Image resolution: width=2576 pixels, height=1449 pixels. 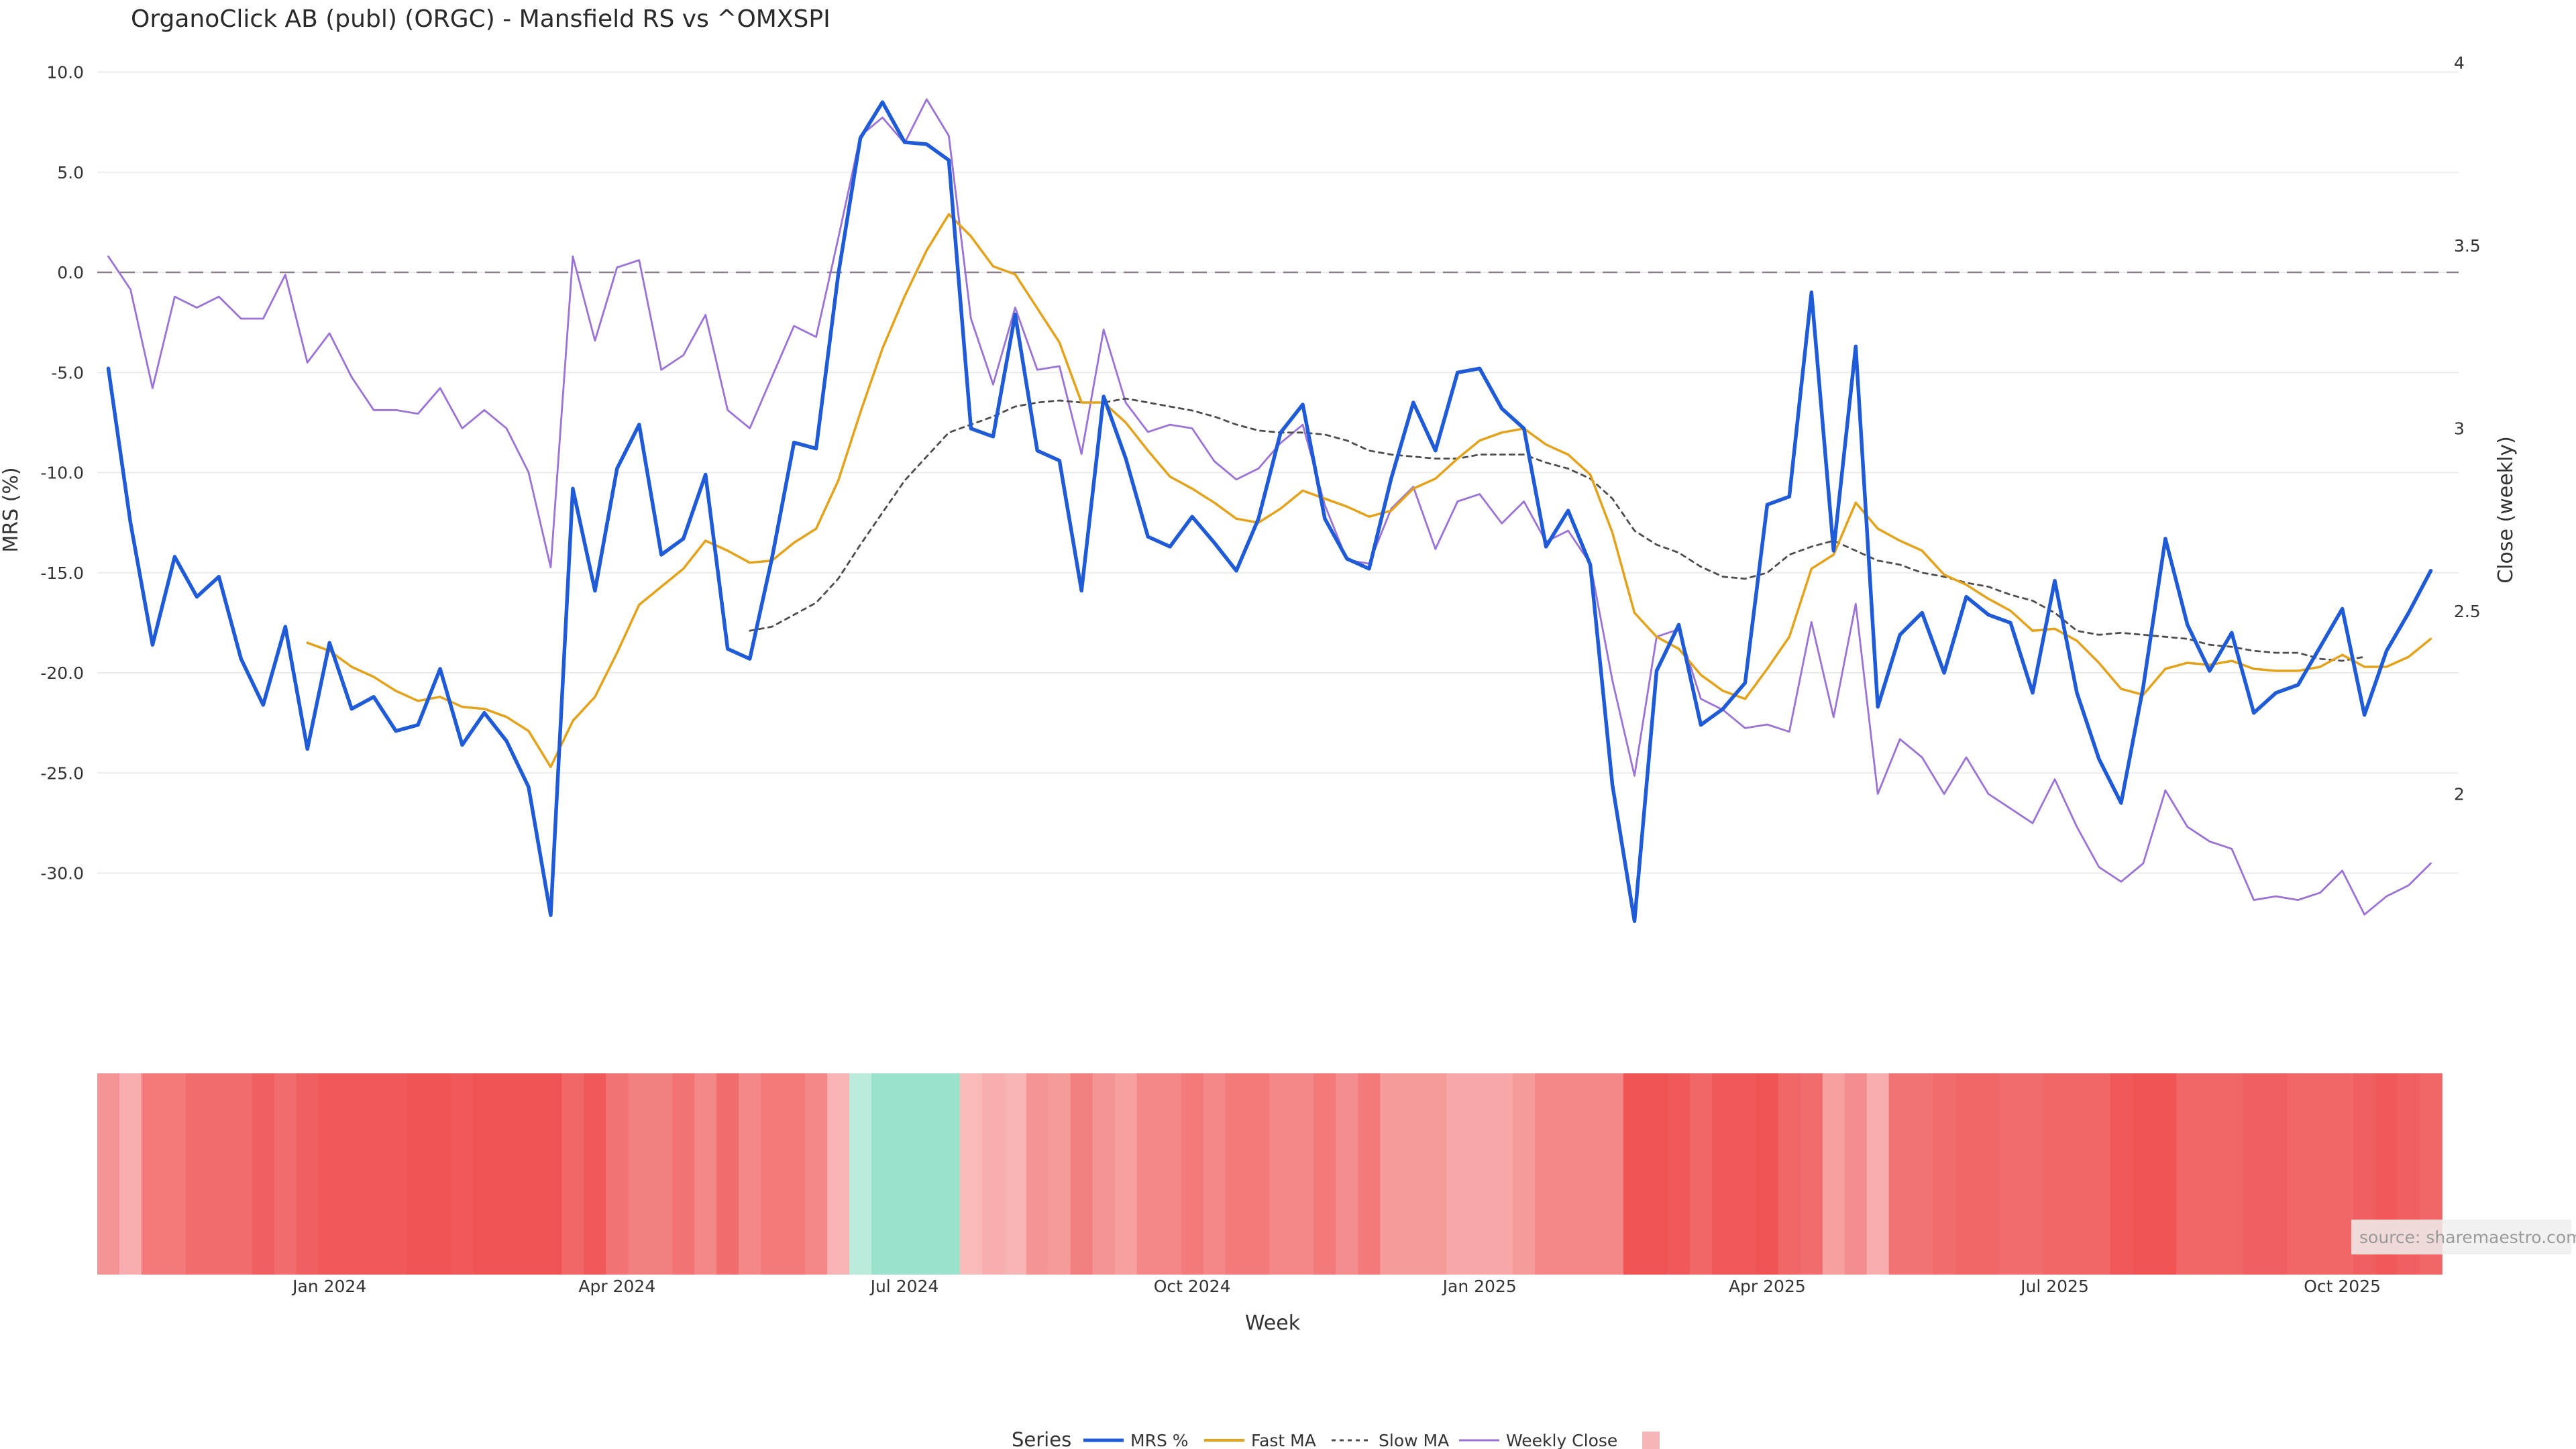 What do you see at coordinates (2506, 510) in the screenshot?
I see `y2-axis-title: Close (weekly)` at bounding box center [2506, 510].